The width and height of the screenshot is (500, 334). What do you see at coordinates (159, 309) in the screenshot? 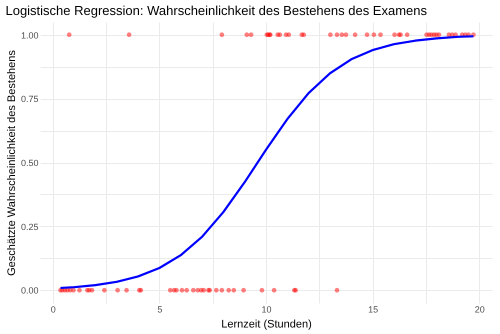
I see `x-tick-label: 5` at bounding box center [159, 309].